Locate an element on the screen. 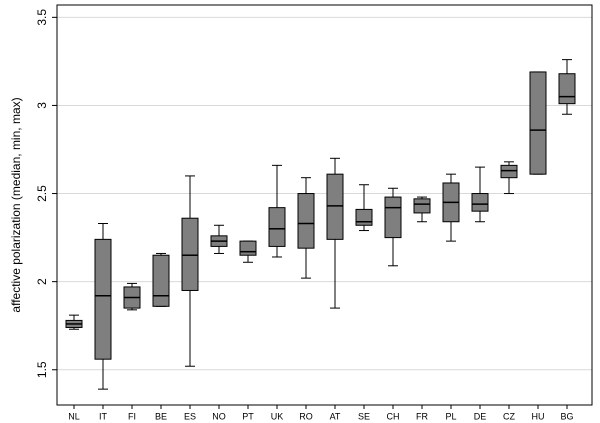 The image size is (600, 423). y-tick-label: 2.5 is located at coordinates (42, 193).